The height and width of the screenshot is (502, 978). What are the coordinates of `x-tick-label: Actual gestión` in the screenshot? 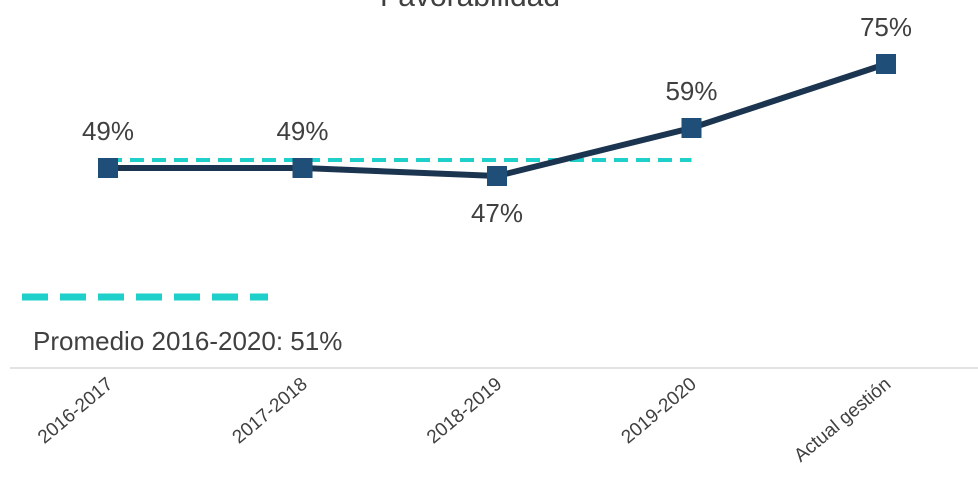 It's located at (842, 420).